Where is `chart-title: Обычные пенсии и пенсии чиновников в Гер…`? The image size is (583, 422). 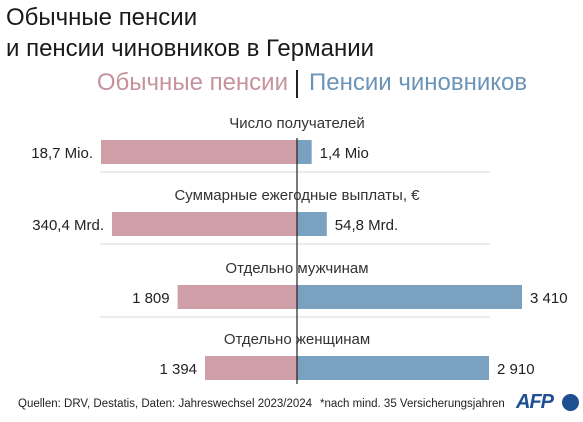
chart-title: Обычные пенсии и пенсии чиновников в Гер… is located at coordinates (190, 33).